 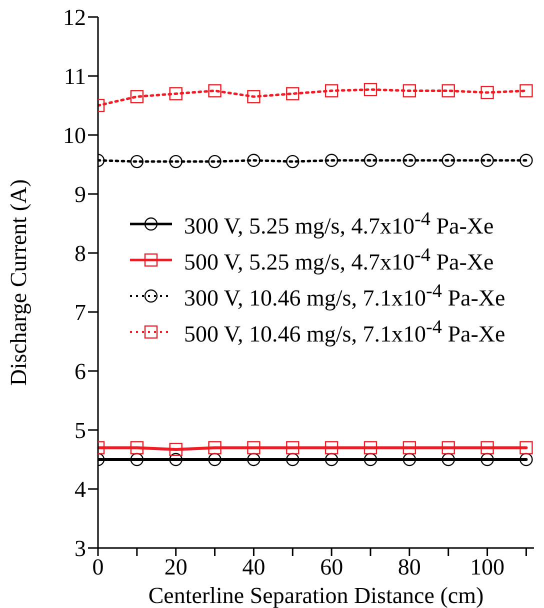 I want to click on legend-label: 500 V, 10.46 mg/s, 7.1x10$^{-4}$ Pa-Xe, so click(x=345, y=332).